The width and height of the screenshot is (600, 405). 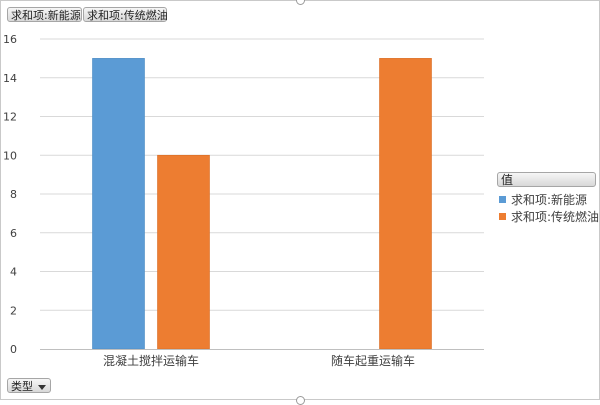 I want to click on y-tick-label: 0, so click(x=13, y=349).